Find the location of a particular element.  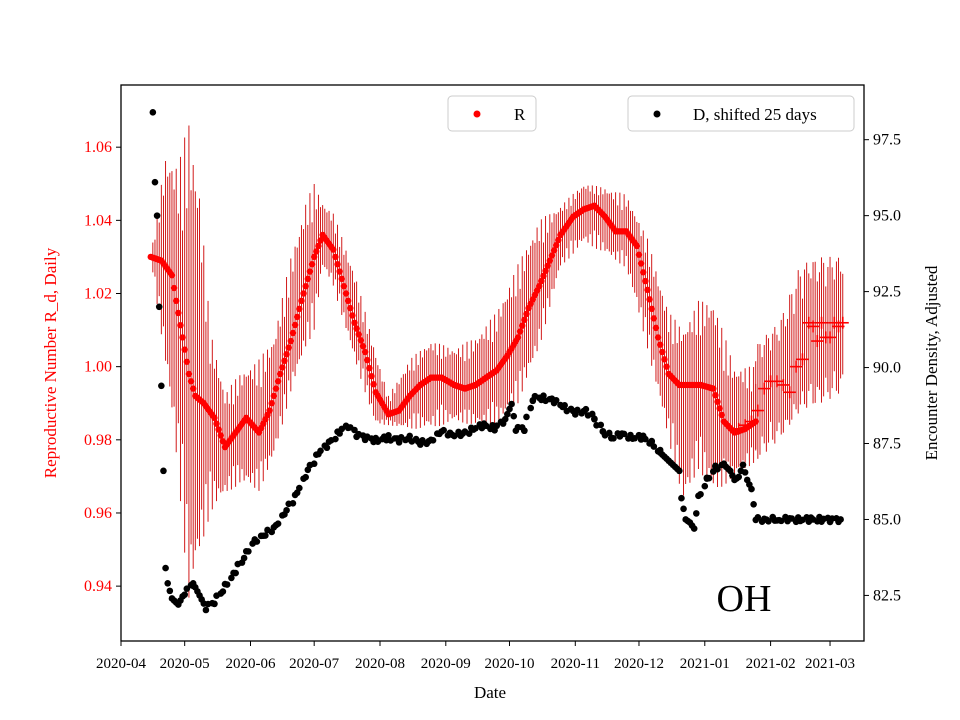

left-y-axis: 0.94 0.96 0.98 1.00 1.02 1.04 1.06 is located at coordinates (102, 367).